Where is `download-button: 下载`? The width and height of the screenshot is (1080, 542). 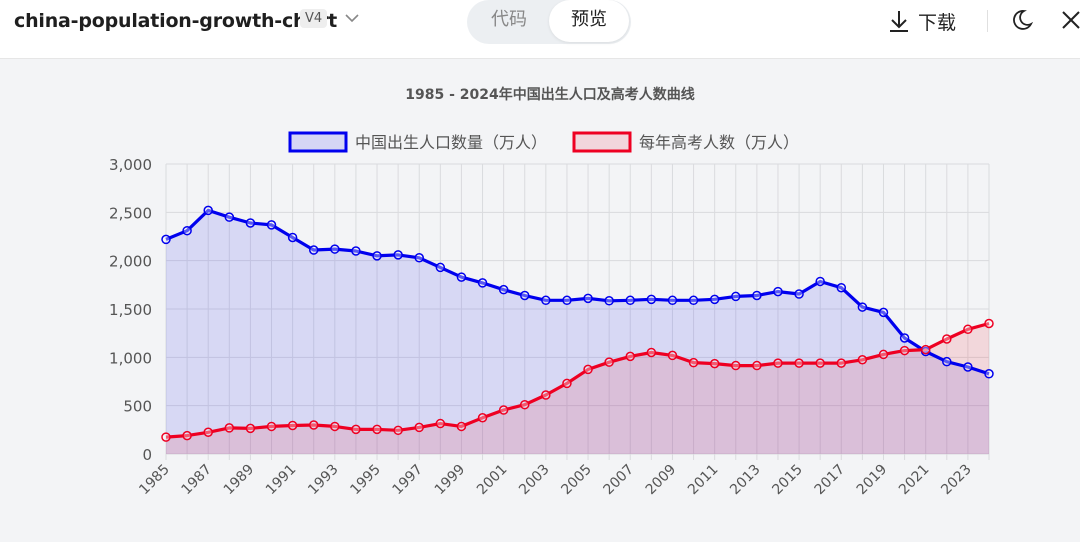 download-button: 下载 is located at coordinates (922, 21).